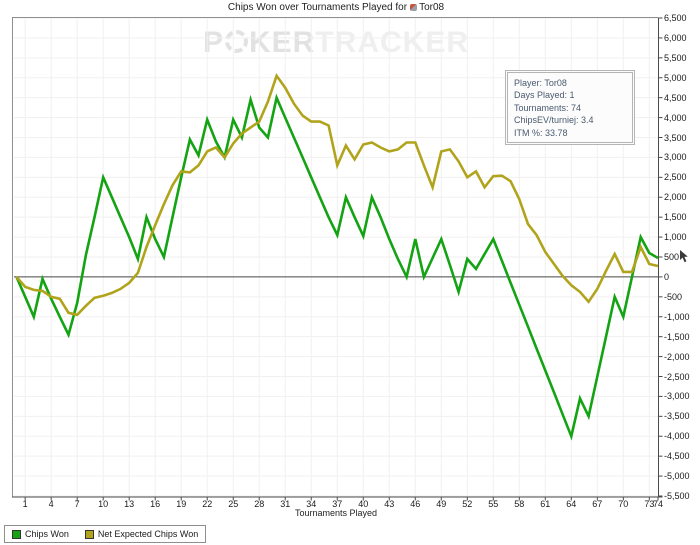 This screenshot has height=545, width=700. I want to click on chips-won-swatch, so click(16, 534).